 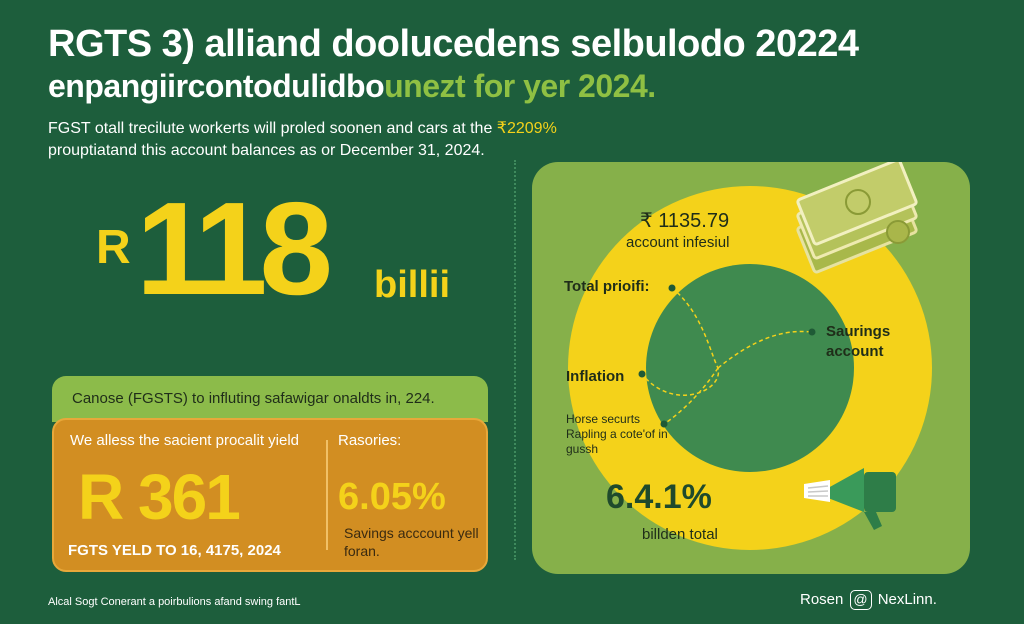 I want to click on brand-name-a: Rosen, so click(x=822, y=599).